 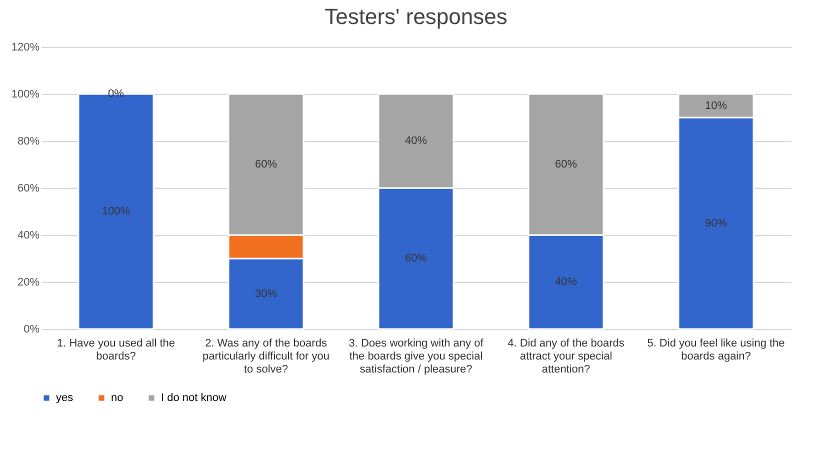 I want to click on y-tick-label: 60%, so click(x=28, y=188).